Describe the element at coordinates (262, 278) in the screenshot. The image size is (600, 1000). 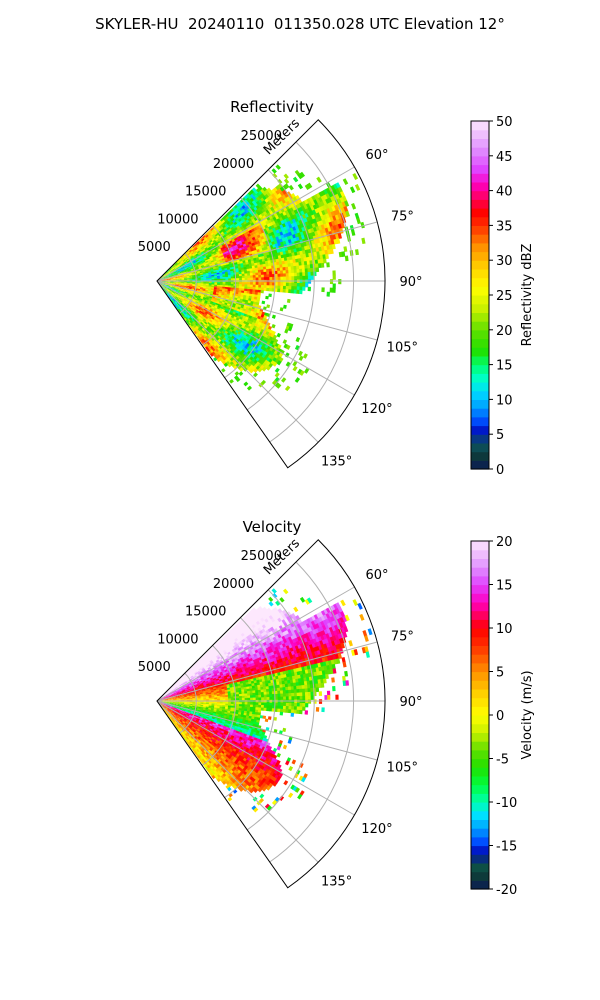
I see `reflectivity-data` at that location.